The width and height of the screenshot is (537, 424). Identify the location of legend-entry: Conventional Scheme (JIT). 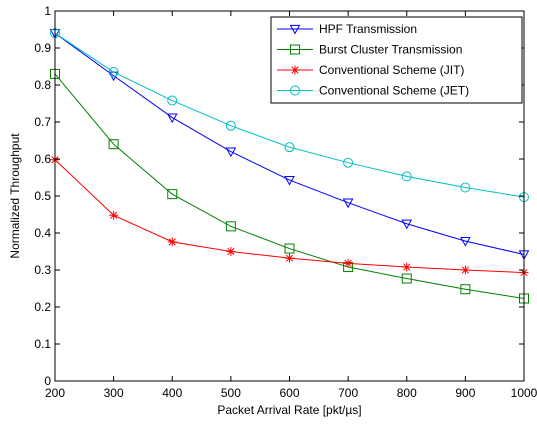
(370, 70).